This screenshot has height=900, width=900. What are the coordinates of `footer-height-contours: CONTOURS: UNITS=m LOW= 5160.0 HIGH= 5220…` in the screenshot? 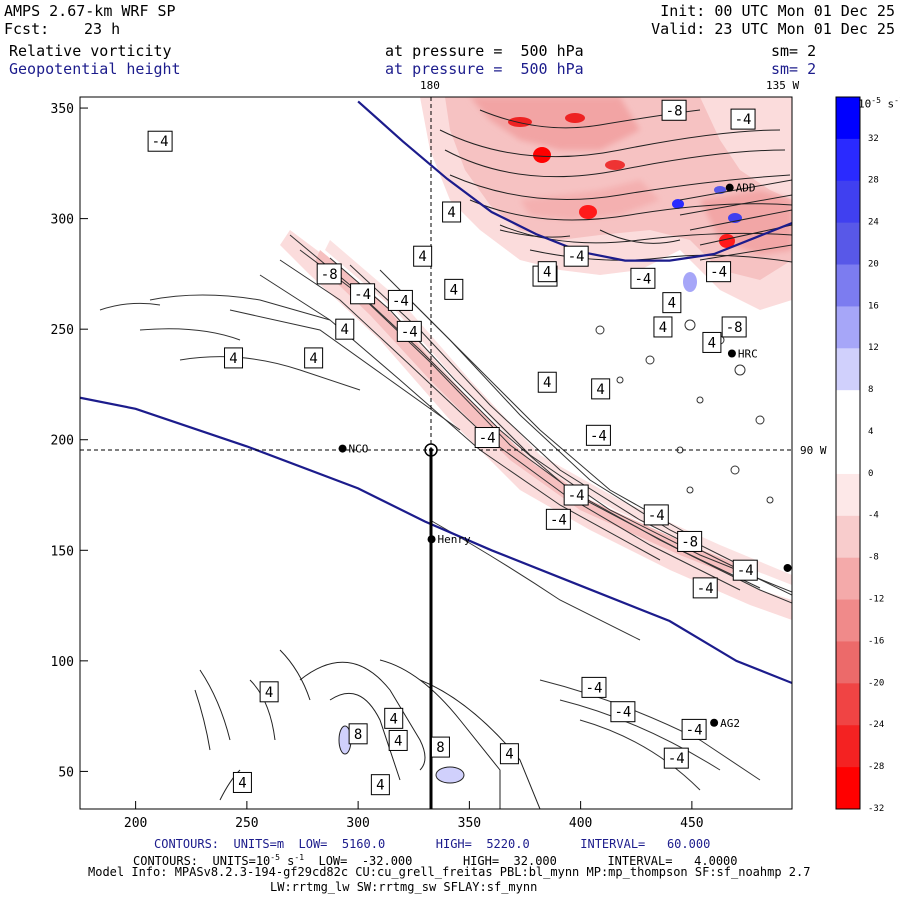 It's located at (432, 844).